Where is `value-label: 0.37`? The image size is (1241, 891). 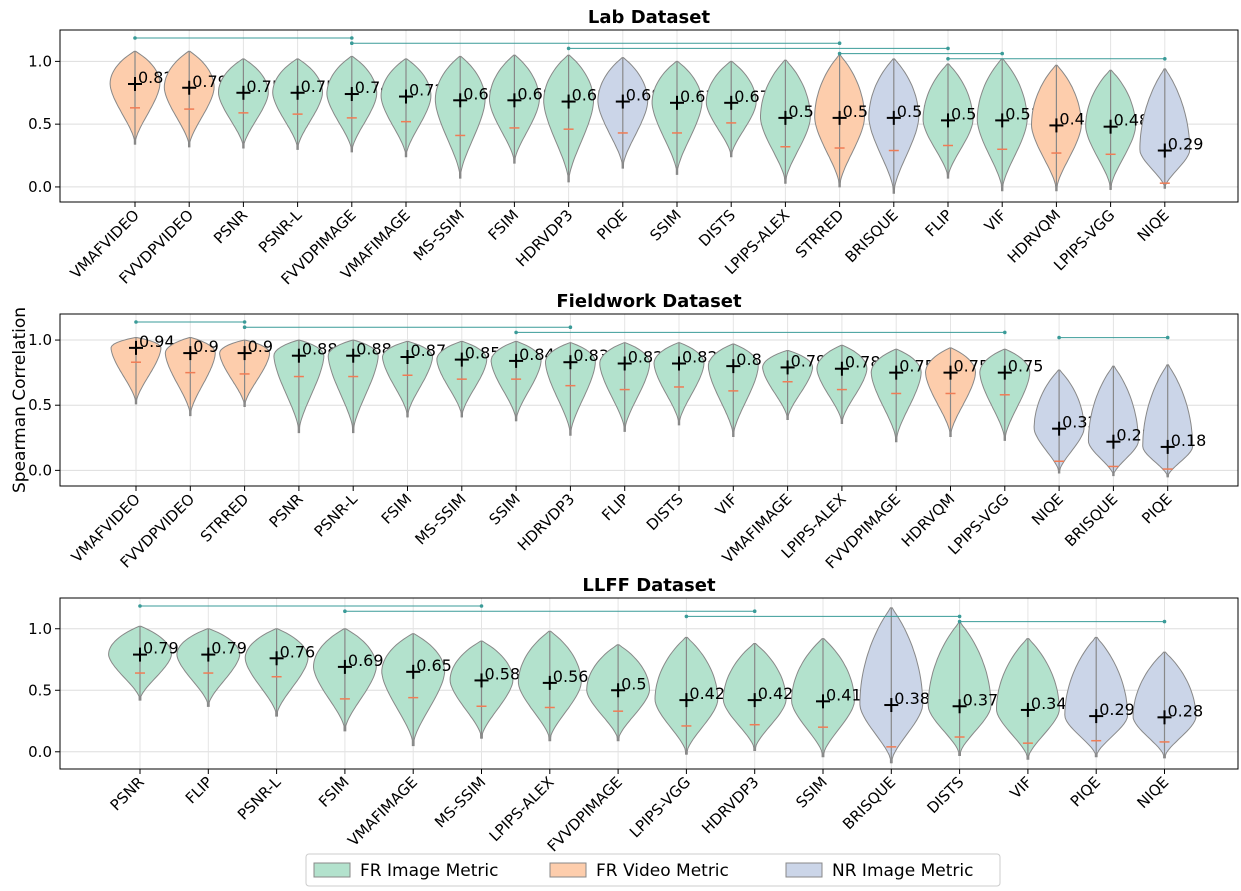
value-label: 0.37 is located at coordinates (981, 699).